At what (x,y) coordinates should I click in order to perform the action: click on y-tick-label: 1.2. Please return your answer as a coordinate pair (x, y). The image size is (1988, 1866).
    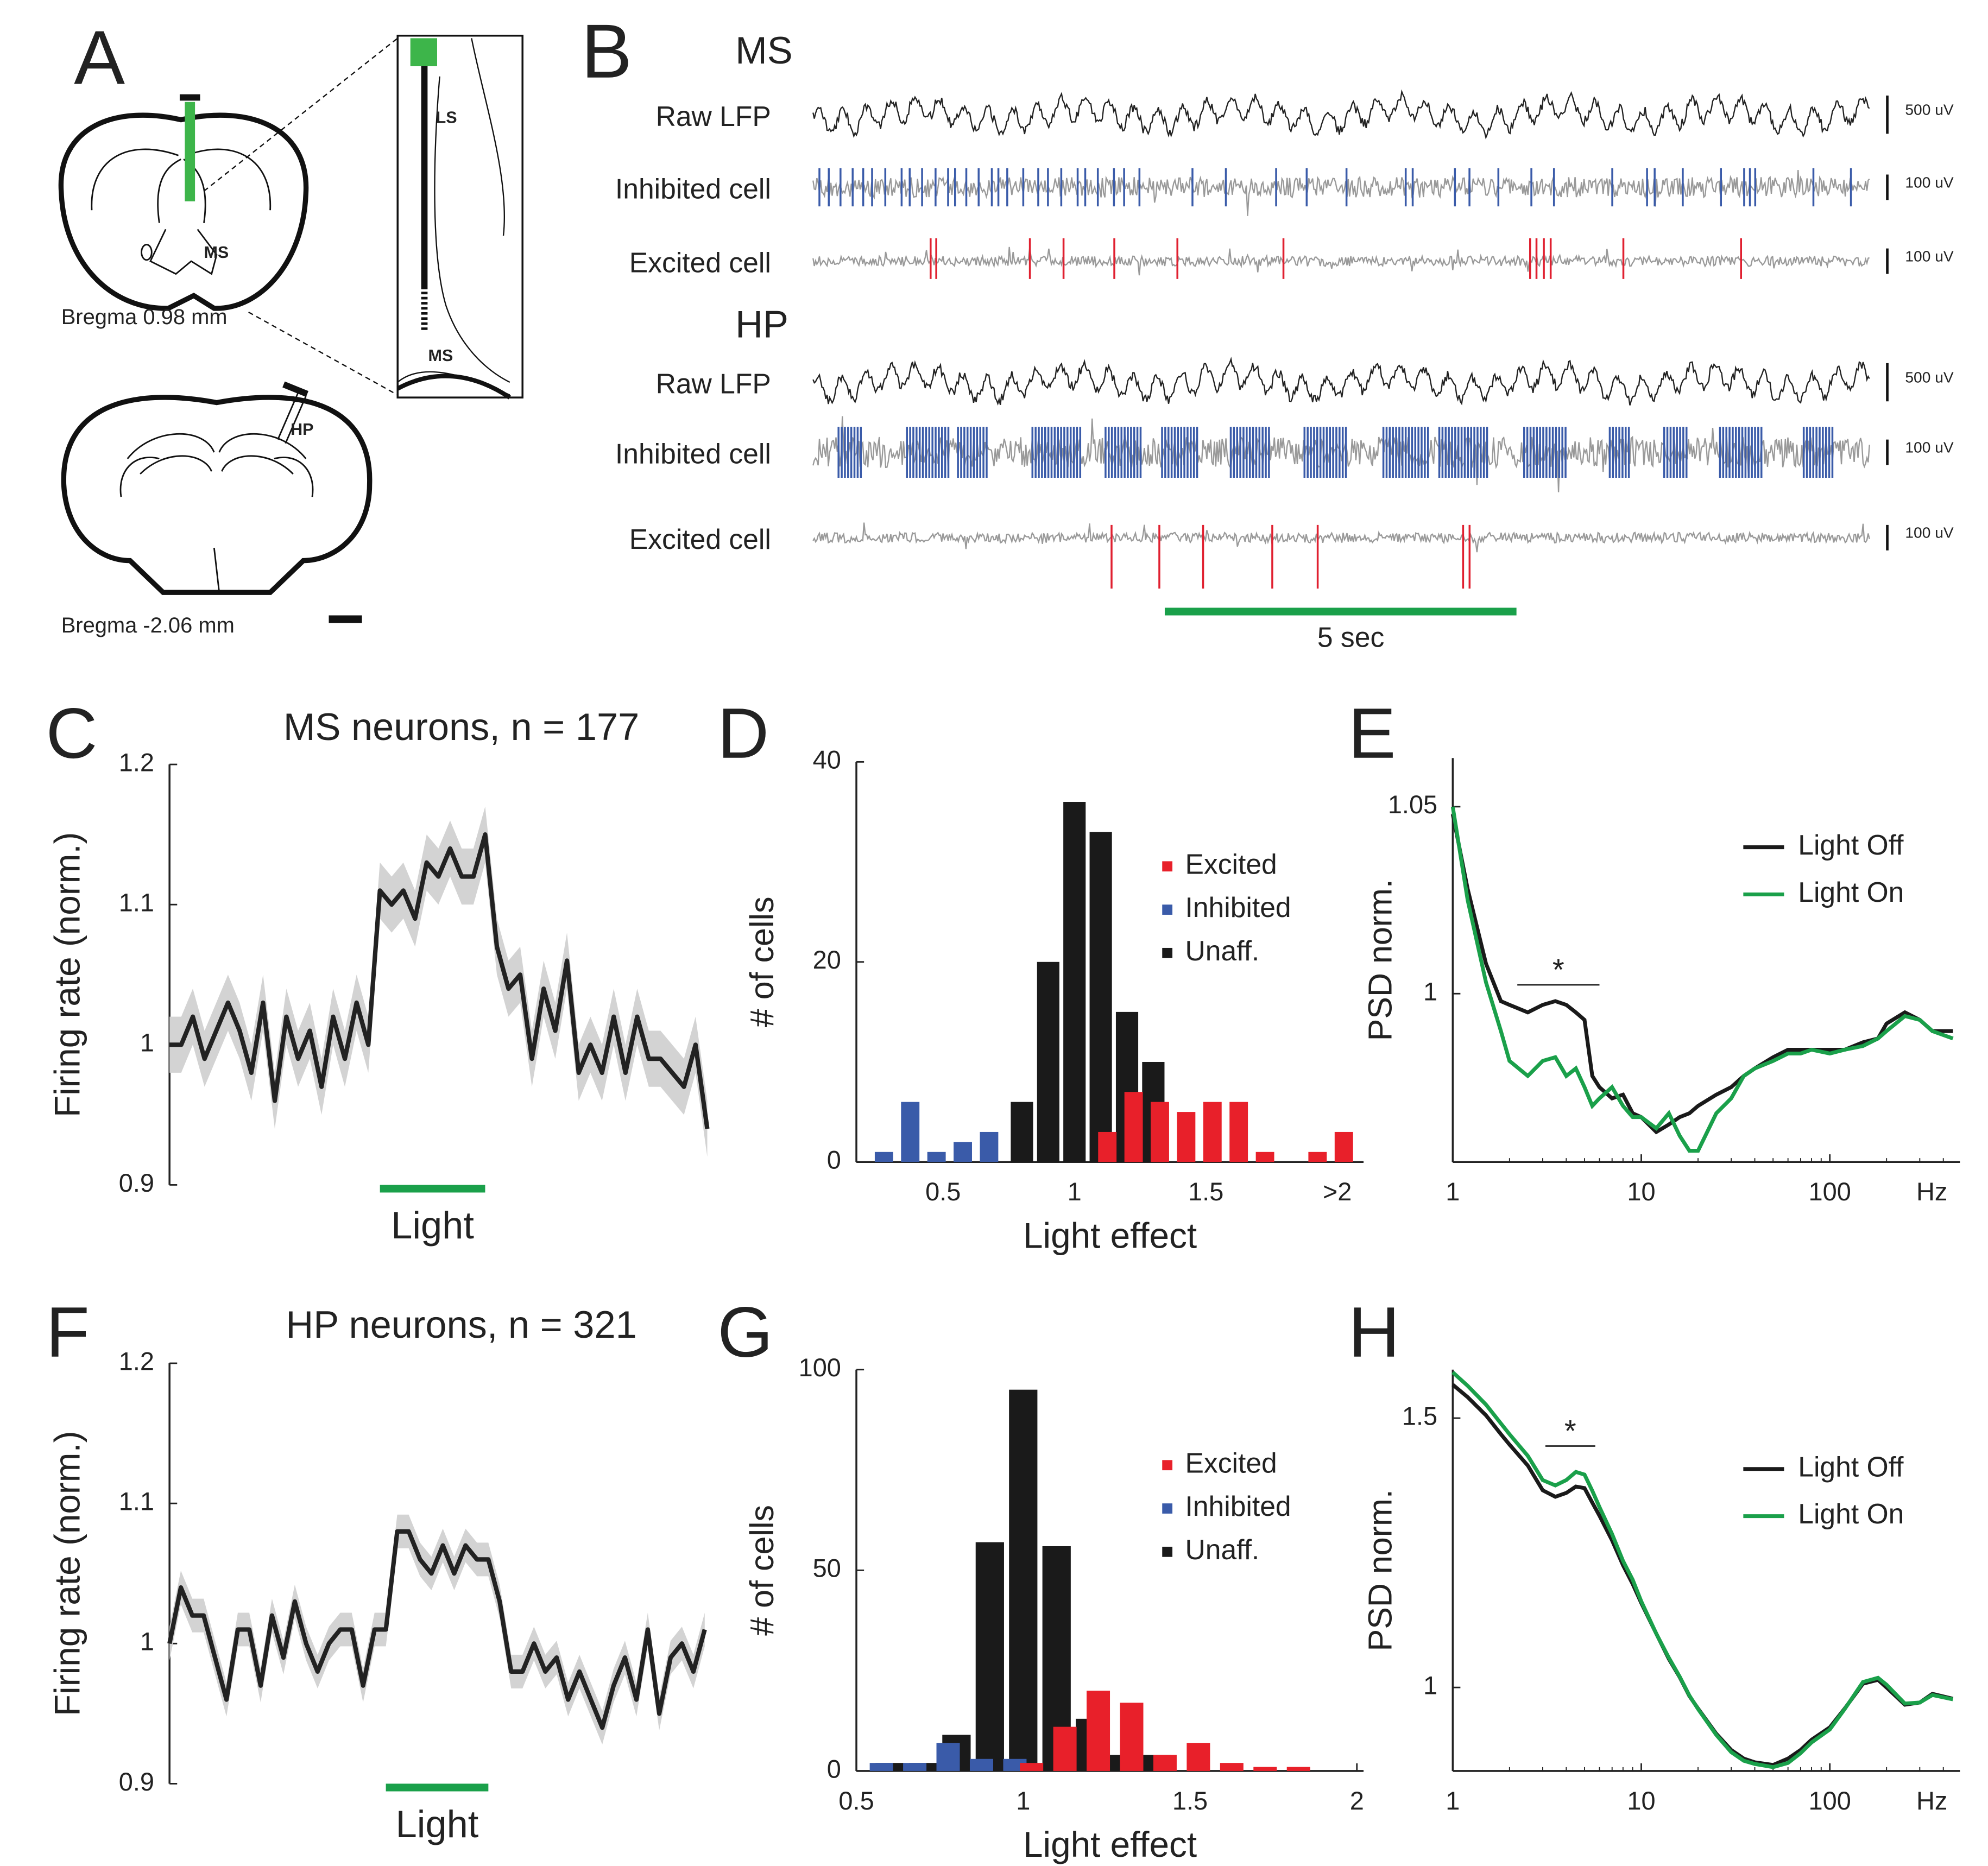
    Looking at the image, I should click on (136, 762).